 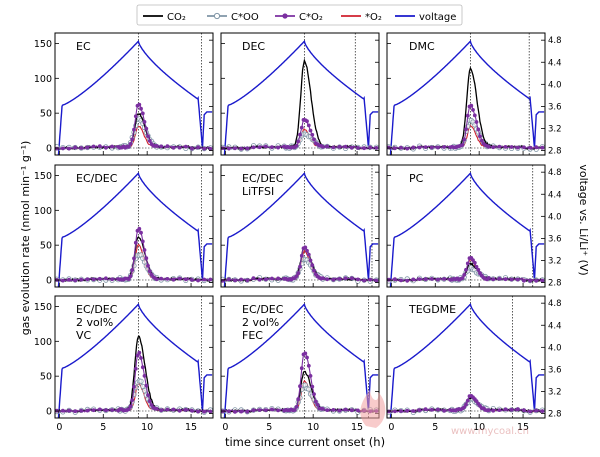 What do you see at coordinates (373, 409) in the screenshot?
I see `flame-logo-icon` at bounding box center [373, 409].